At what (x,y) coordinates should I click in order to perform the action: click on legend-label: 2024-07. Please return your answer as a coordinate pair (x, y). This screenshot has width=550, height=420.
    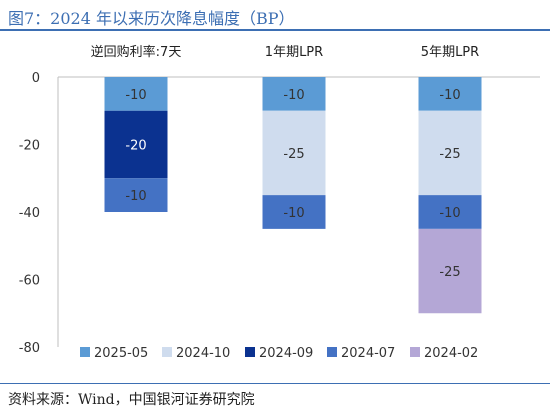
    Looking at the image, I should click on (368, 353).